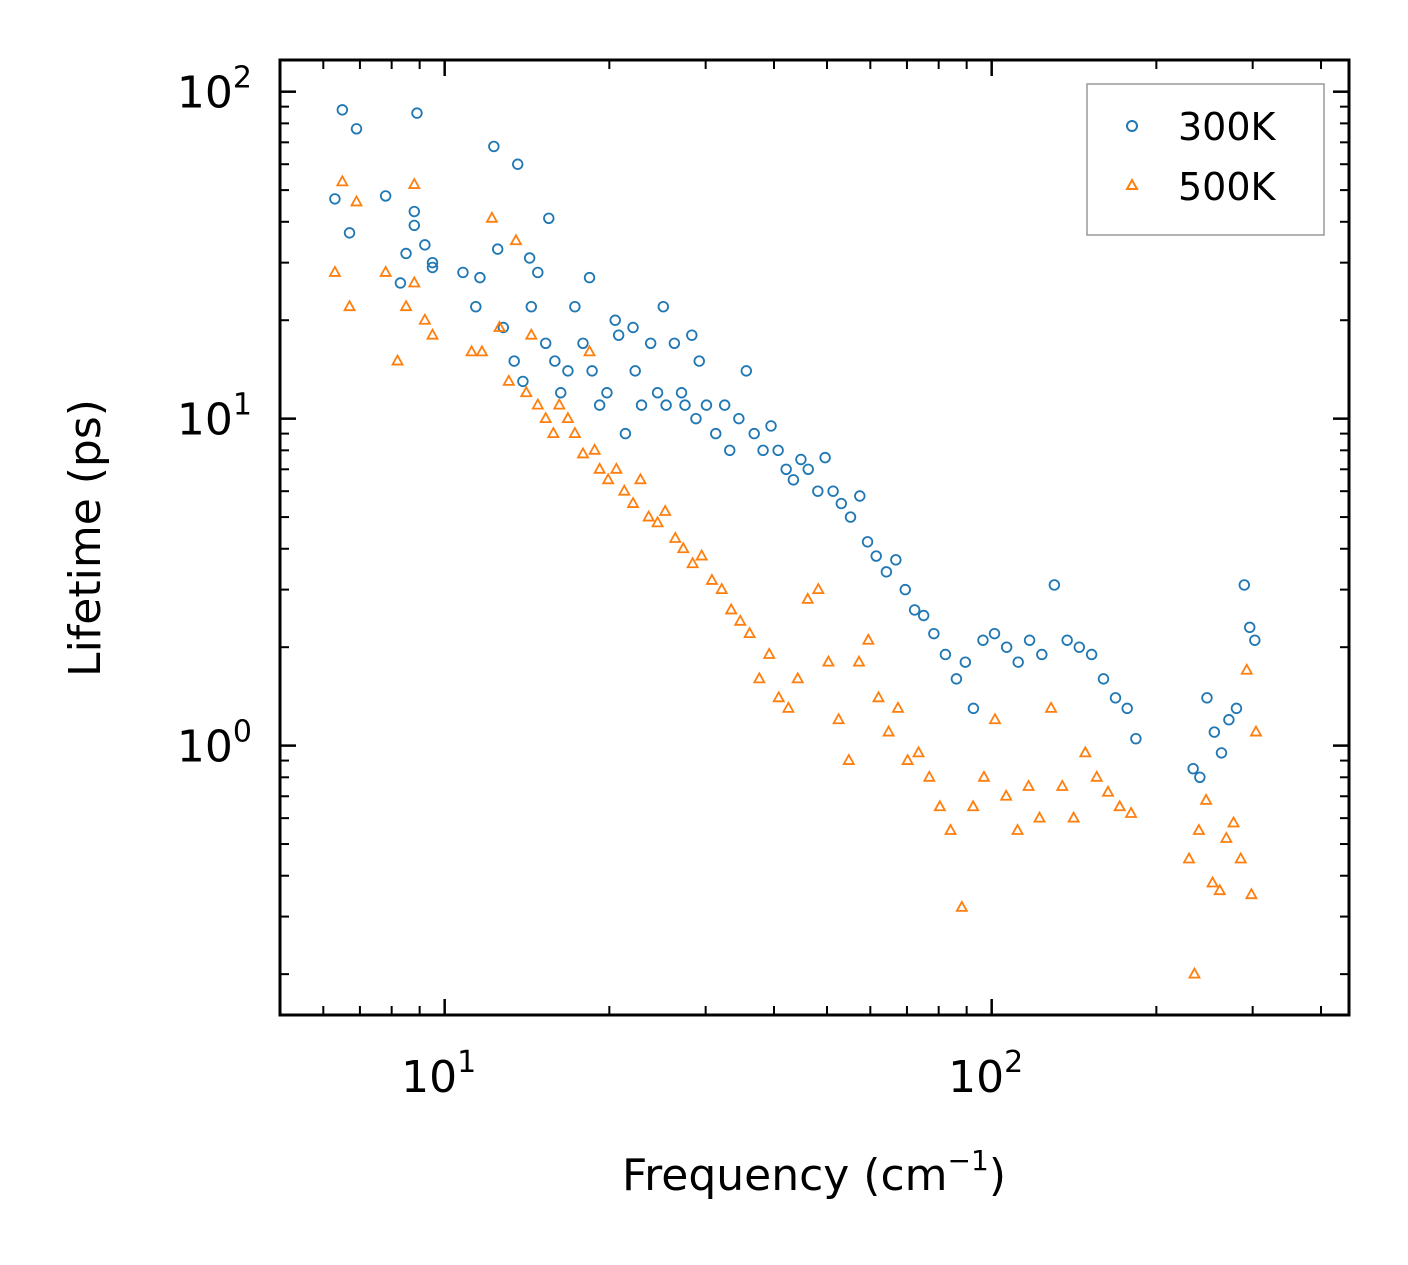 The height and width of the screenshot is (1265, 1408). I want to click on x-axis-title: Frequency (cm−1), so click(814, 1172).